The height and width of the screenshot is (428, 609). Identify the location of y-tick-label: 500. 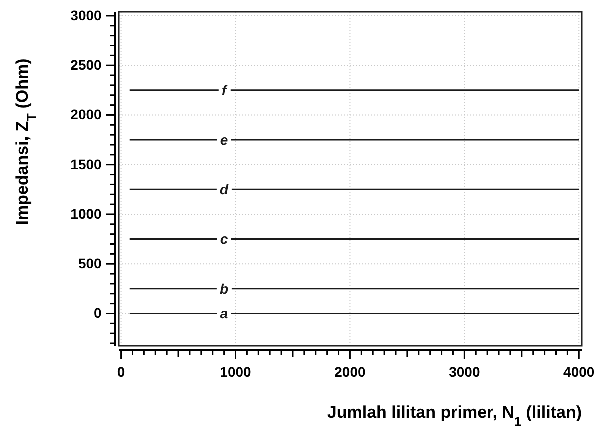
(90, 264).